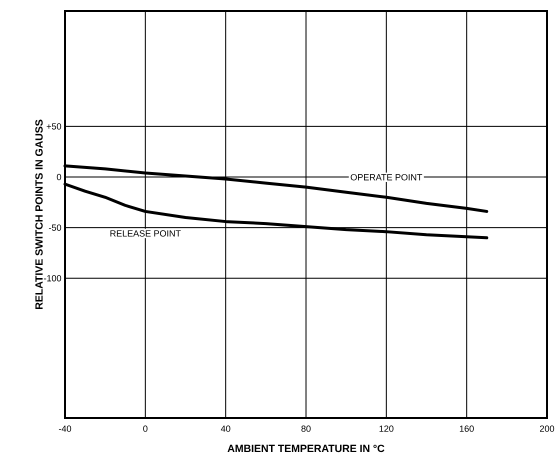 This screenshot has height=467, width=559. Describe the element at coordinates (145, 233) in the screenshot. I see `series-label: RELEASE POINT` at that location.